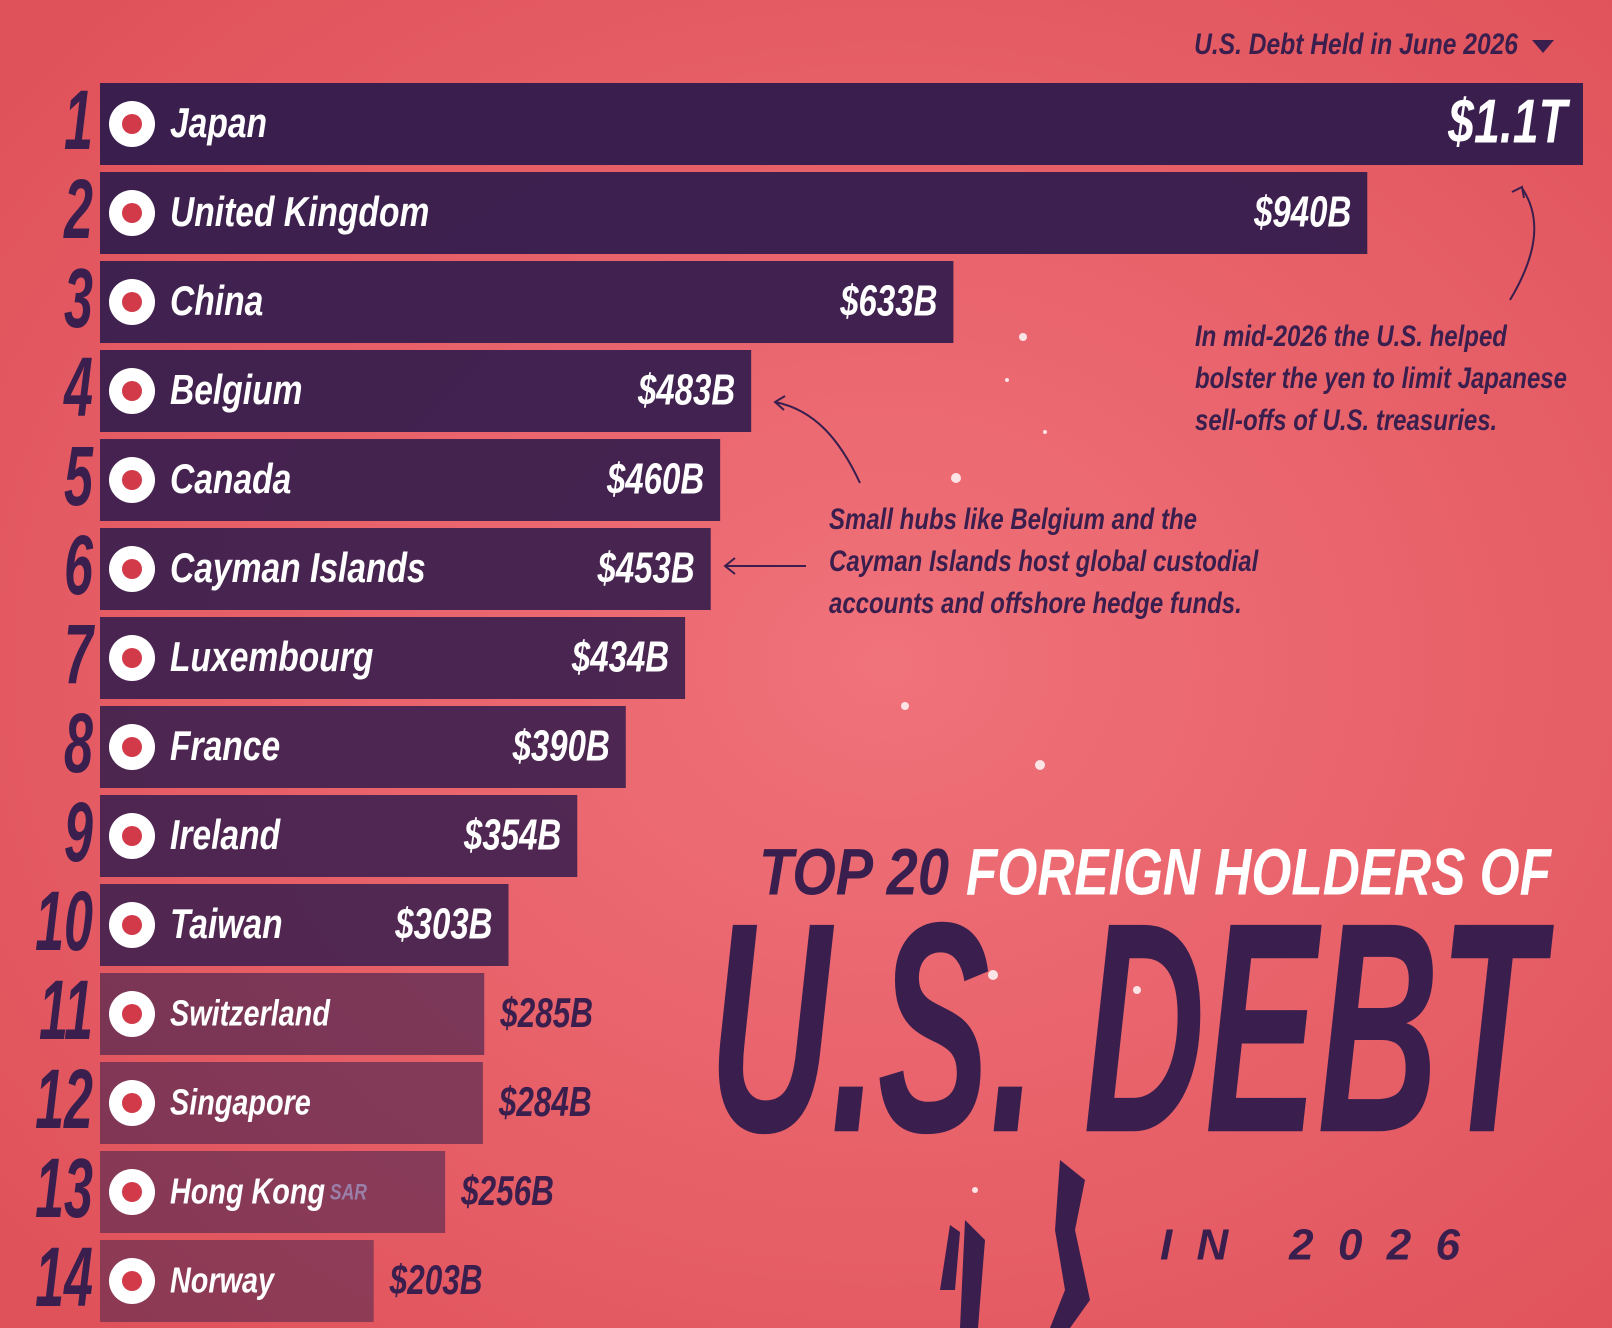  I want to click on country-label: Norway, so click(223, 1279).